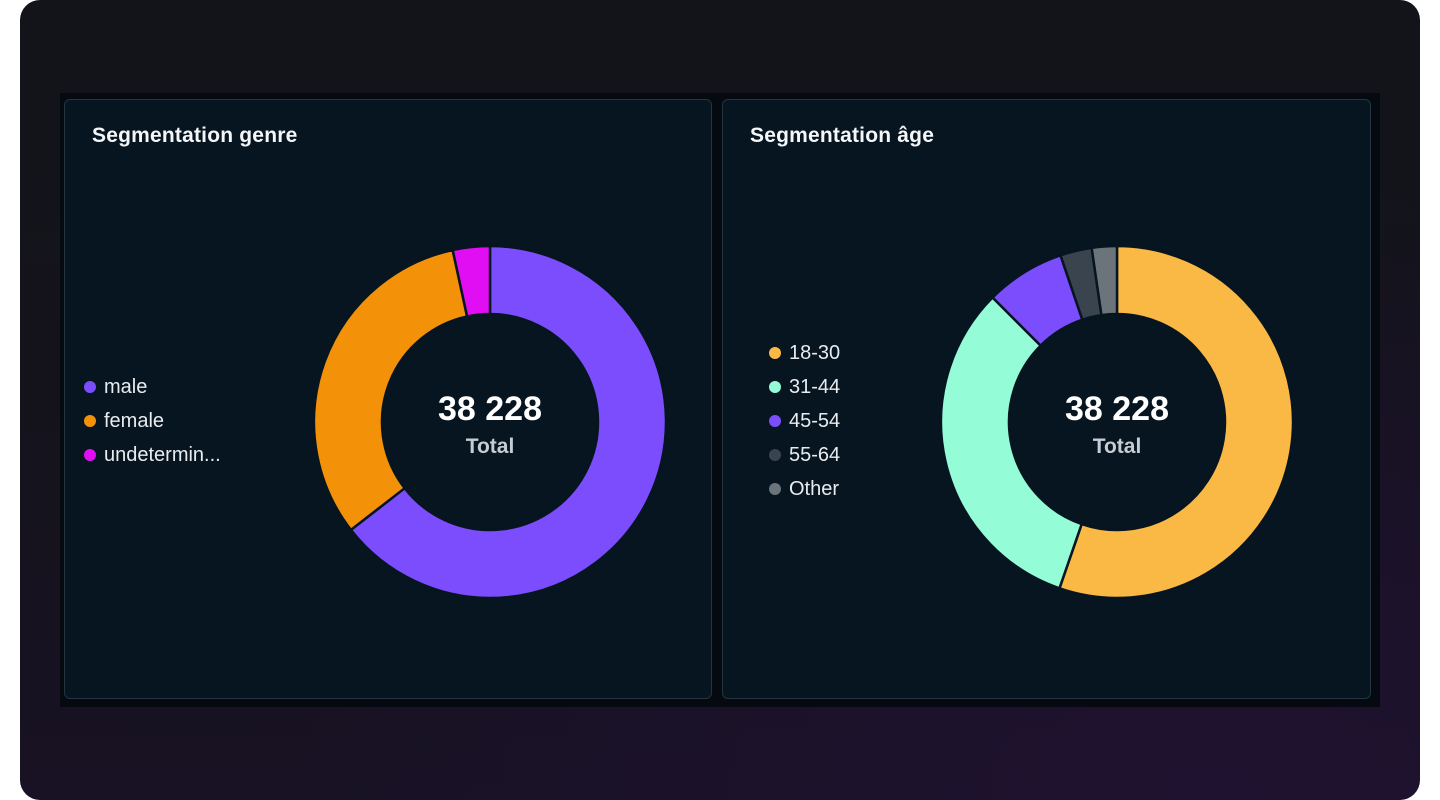  I want to click on age-card-title: Segmentation âge, so click(842, 135).